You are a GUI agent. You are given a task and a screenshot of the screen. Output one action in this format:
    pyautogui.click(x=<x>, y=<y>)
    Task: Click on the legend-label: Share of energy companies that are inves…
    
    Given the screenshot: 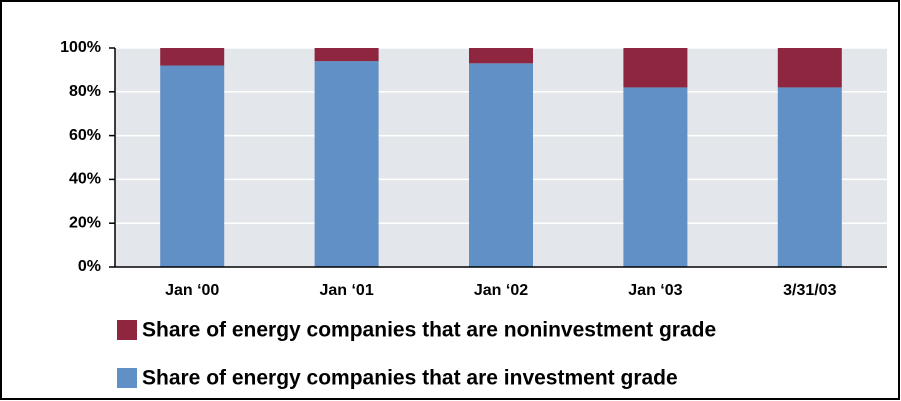 What is the action you would take?
    pyautogui.click(x=410, y=378)
    